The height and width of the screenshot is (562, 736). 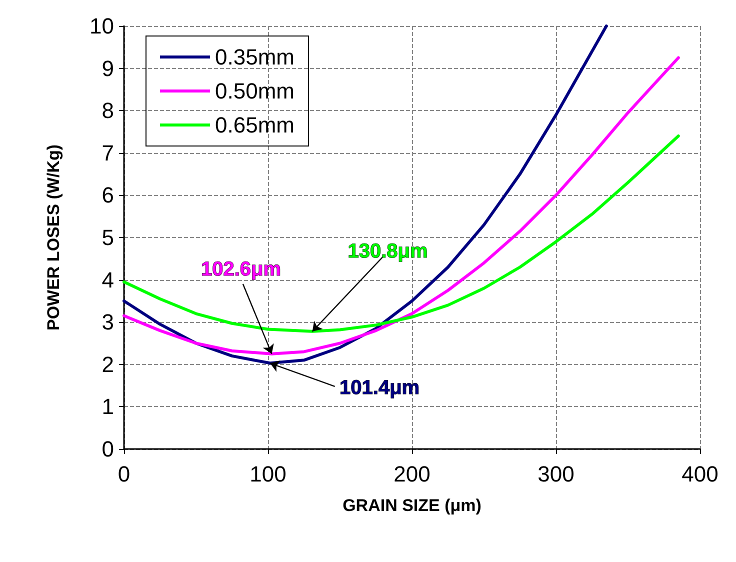 What do you see at coordinates (268, 474) in the screenshot?
I see `x-tick-label: 100` at bounding box center [268, 474].